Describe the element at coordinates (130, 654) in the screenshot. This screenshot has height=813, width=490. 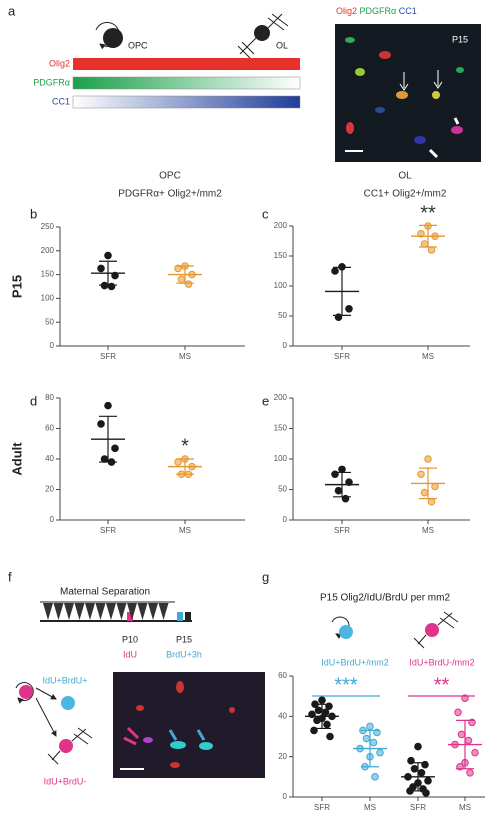
I see `injection: IdU` at that location.